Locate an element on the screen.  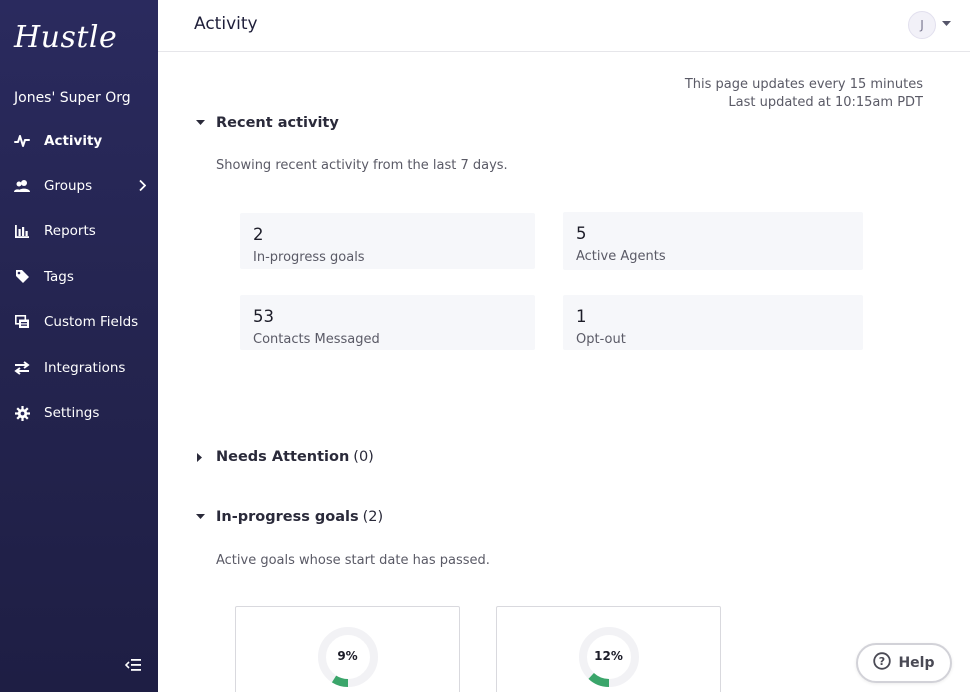
stat-label: Active Agents is located at coordinates (621, 256).